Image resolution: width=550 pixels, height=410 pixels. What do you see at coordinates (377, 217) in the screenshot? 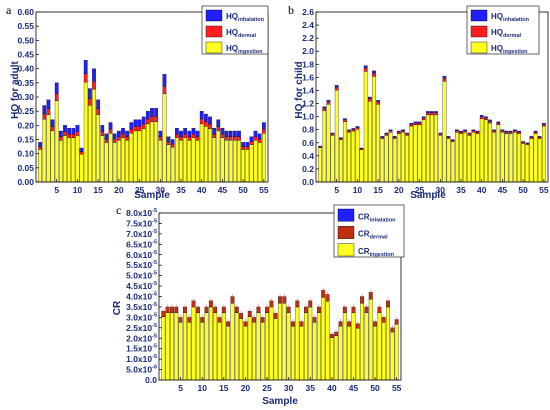
I see `legend-label-inhalation: CRinhalation` at bounding box center [377, 217].